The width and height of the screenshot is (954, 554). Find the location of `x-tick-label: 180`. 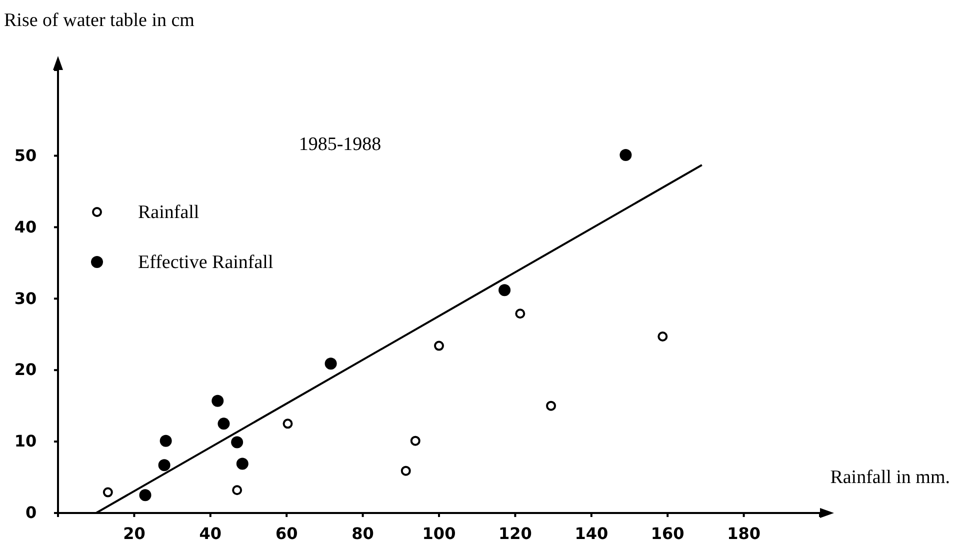

x-tick-label: 180 is located at coordinates (744, 534).